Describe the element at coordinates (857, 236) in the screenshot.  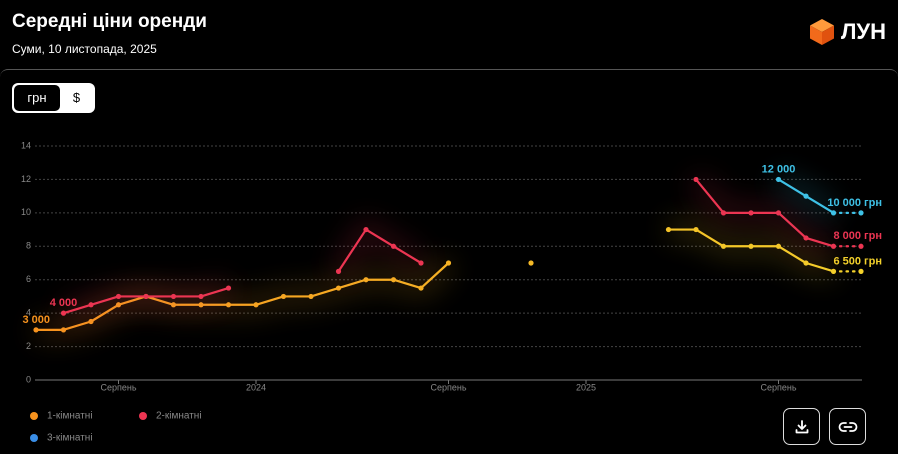
I see `data-label: 8 000 грн` at that location.